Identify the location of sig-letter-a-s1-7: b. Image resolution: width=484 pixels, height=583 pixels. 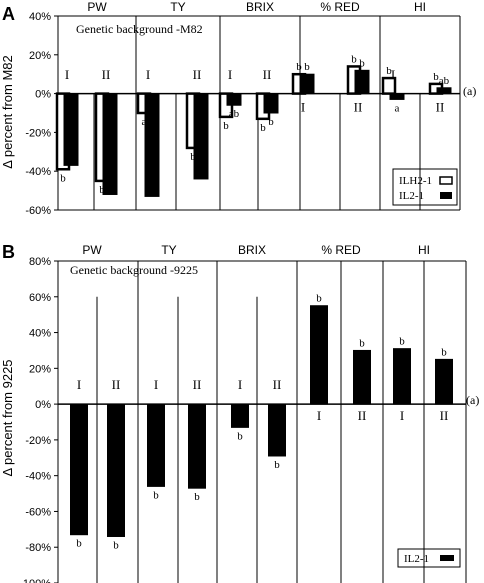
(362, 63).